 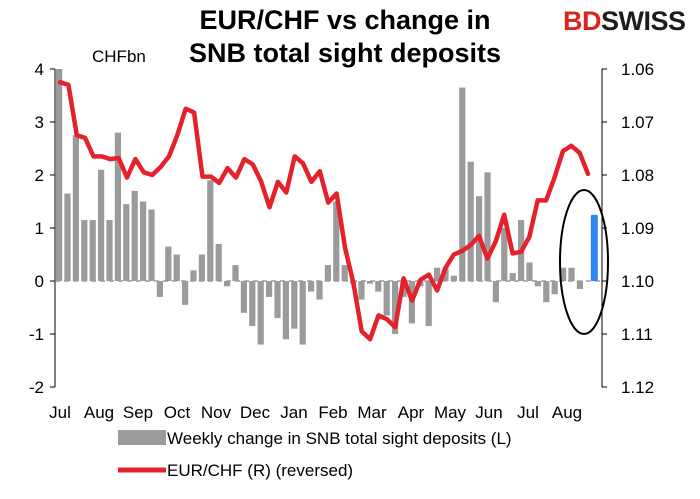 I want to click on x-tick-label: Sep, so click(x=138, y=412).